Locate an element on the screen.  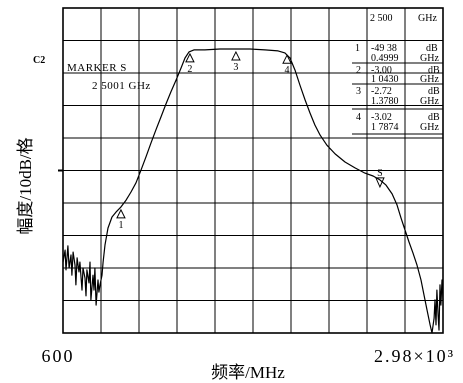
marker-frequency: 2 5001 GHz is located at coordinates (121, 86).